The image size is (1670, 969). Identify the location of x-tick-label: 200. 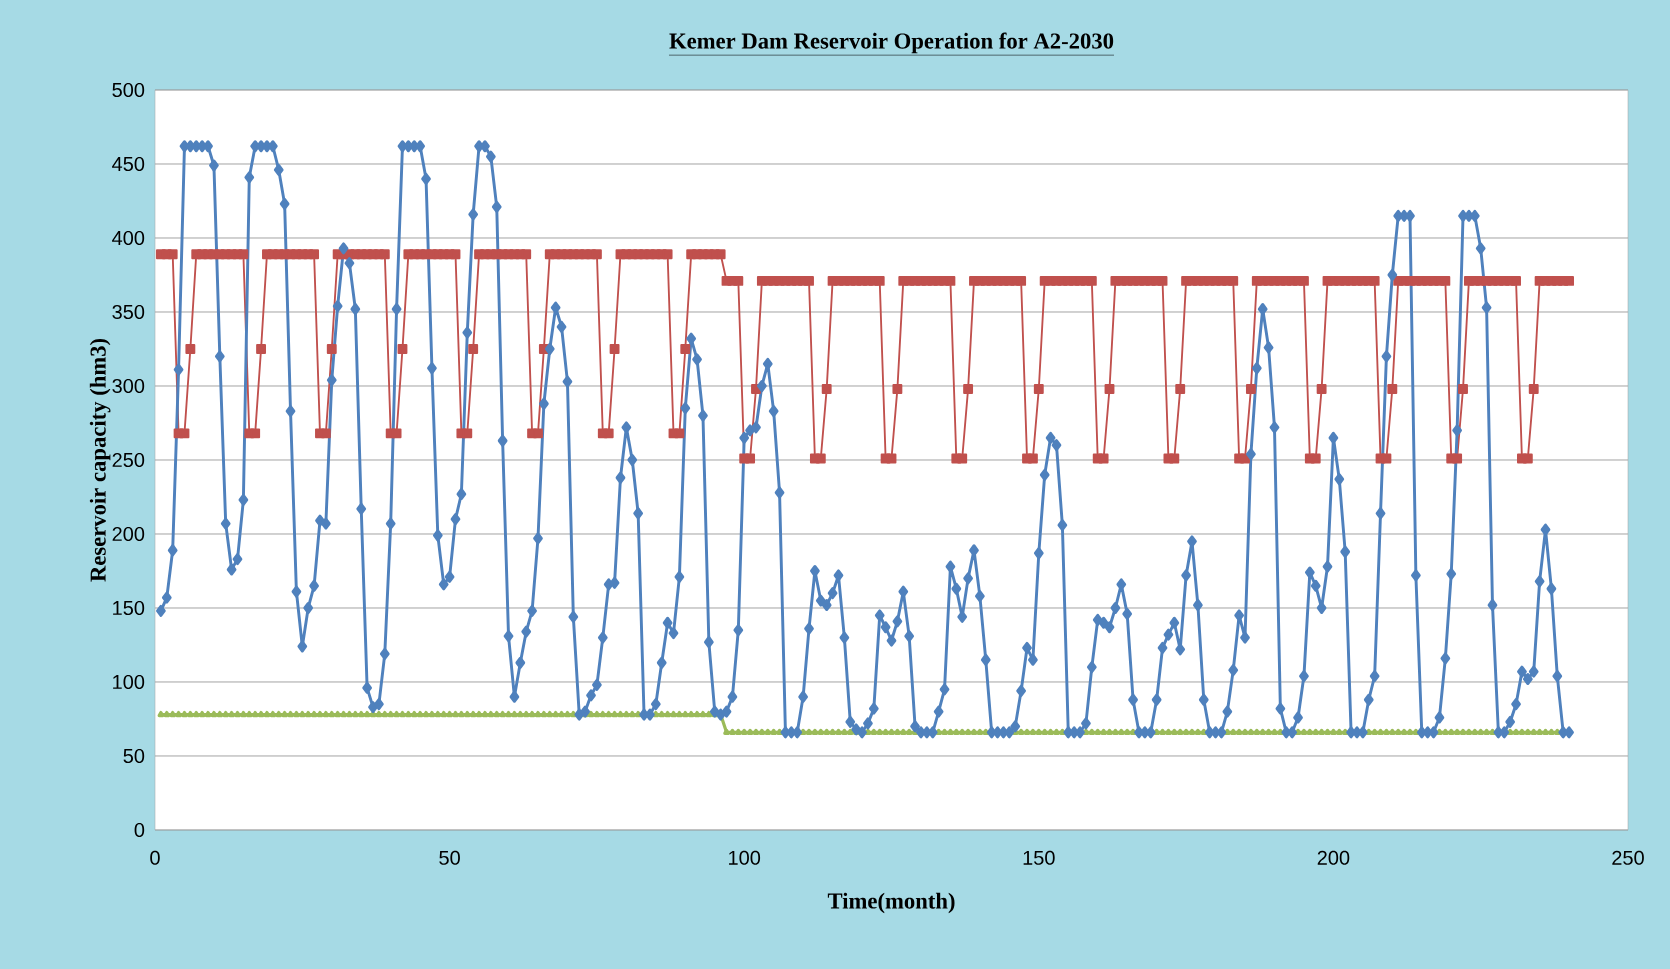
(1333, 857).